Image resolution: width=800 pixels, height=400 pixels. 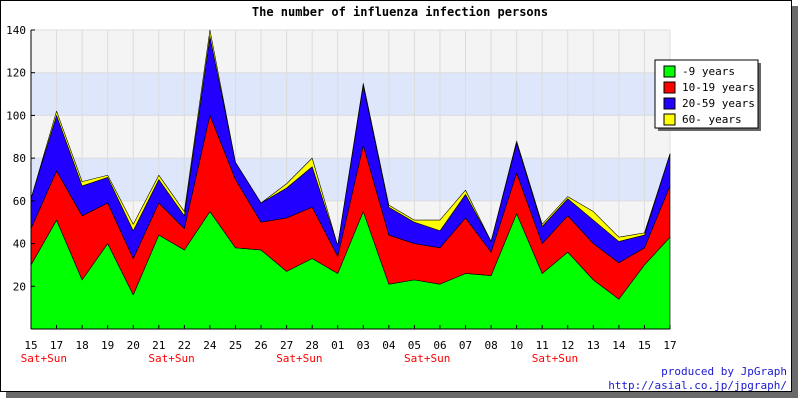 I want to click on frame-shadow-right, so click(x=795, y=202).